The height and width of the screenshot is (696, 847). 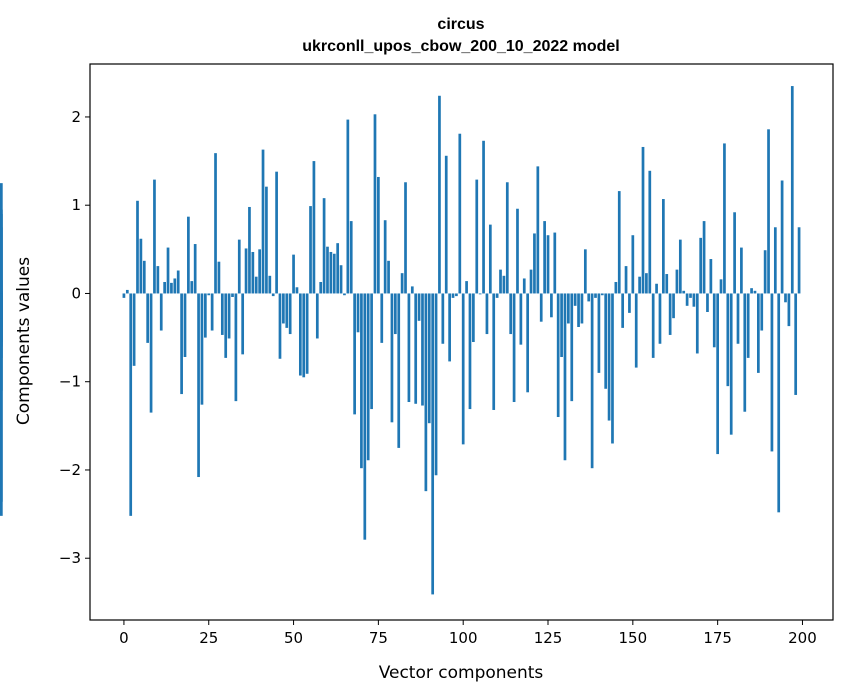 What do you see at coordinates (70, 470) in the screenshot?
I see `y-tick-label: −2` at bounding box center [70, 470].